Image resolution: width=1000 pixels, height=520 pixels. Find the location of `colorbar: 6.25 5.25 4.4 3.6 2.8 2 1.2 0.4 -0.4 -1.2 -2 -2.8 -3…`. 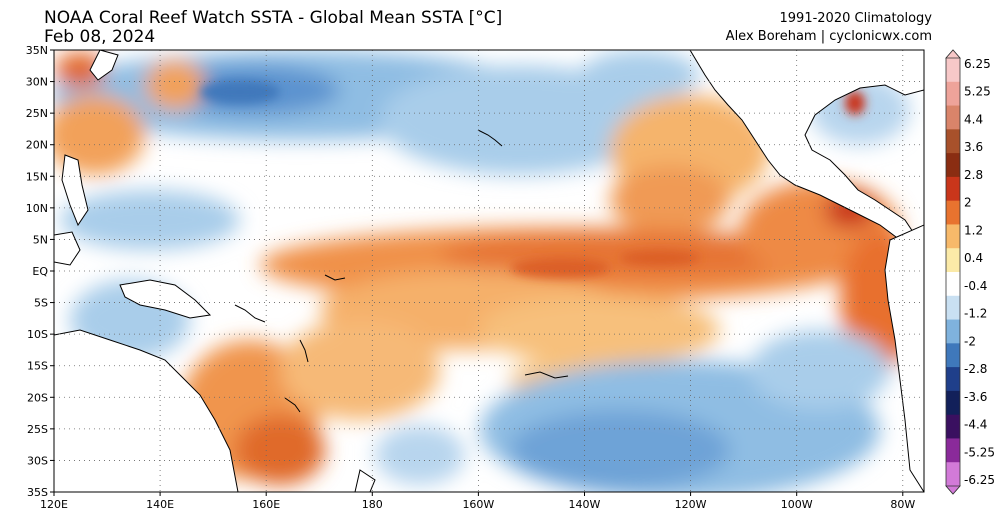

colorbar: 6.25 5.25 4.4 3.6 2.8 2 1.2 0.4 -0.4 -1.2 -2 -2.8 -3… is located at coordinates (970, 272).